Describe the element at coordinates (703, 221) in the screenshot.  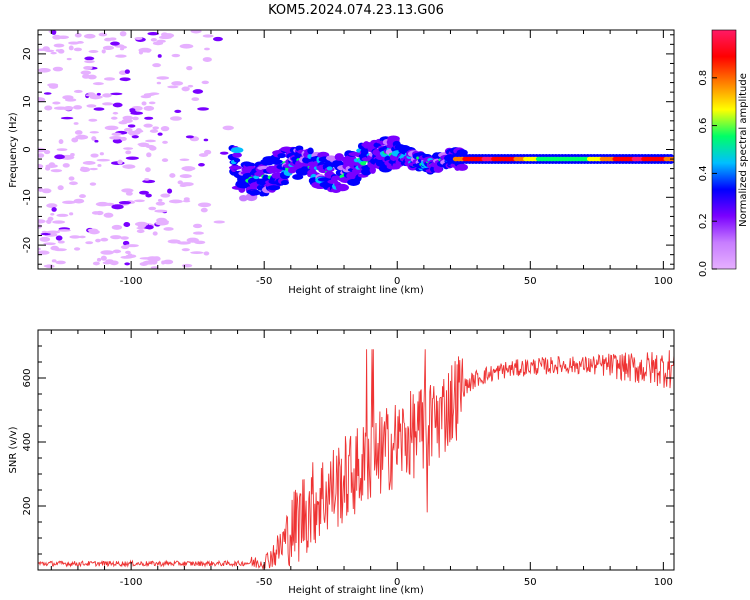
I see `colorbar-tick-label: 0.2` at that location.